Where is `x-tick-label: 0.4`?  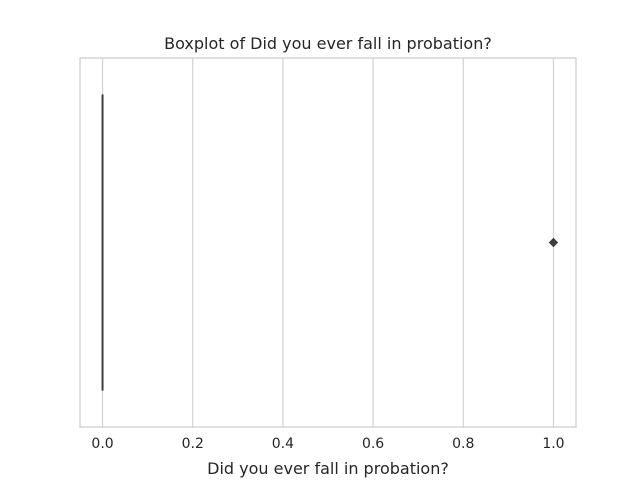 x-tick-label: 0.4 is located at coordinates (283, 444).